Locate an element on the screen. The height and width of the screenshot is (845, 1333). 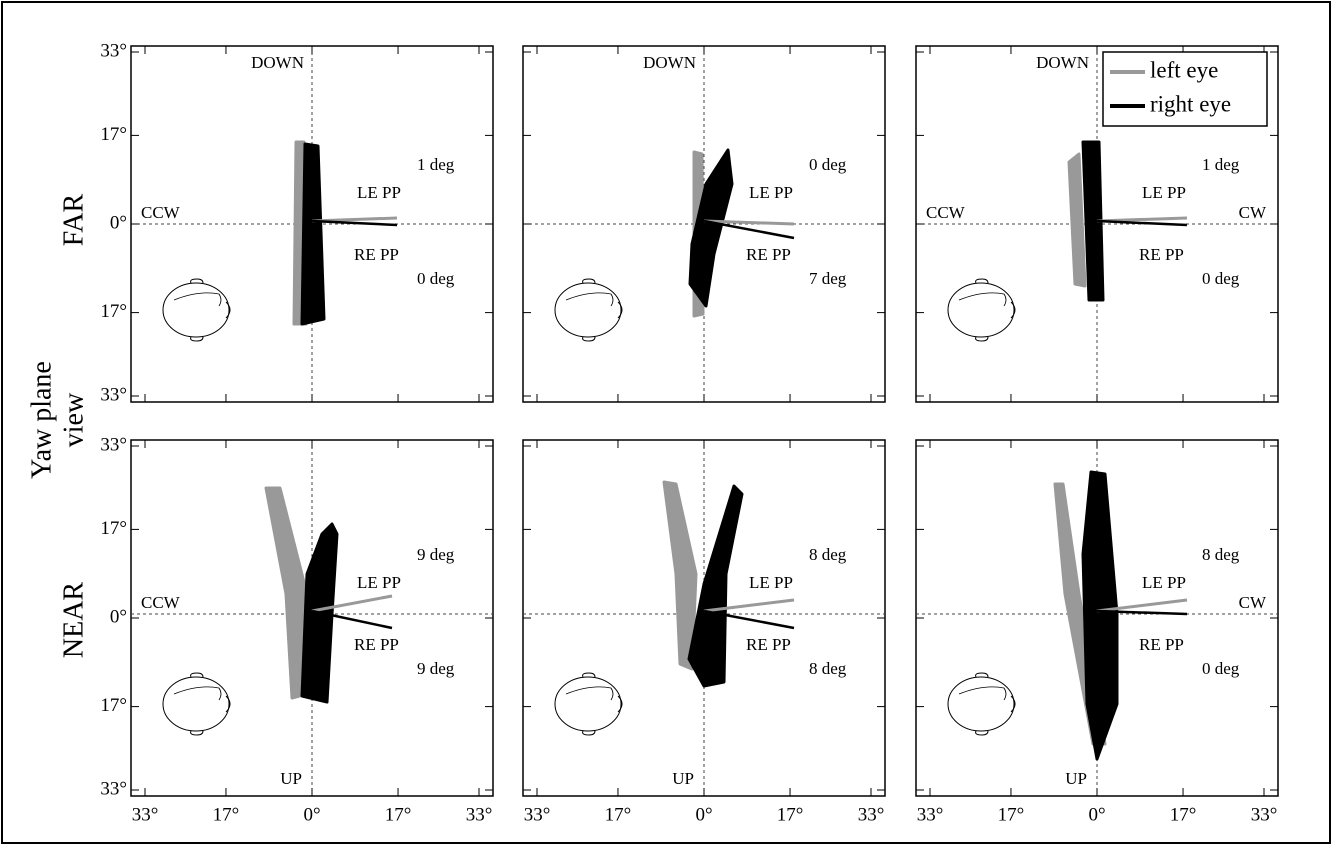
y-title: Yaw plane is located at coordinates (41, 420).